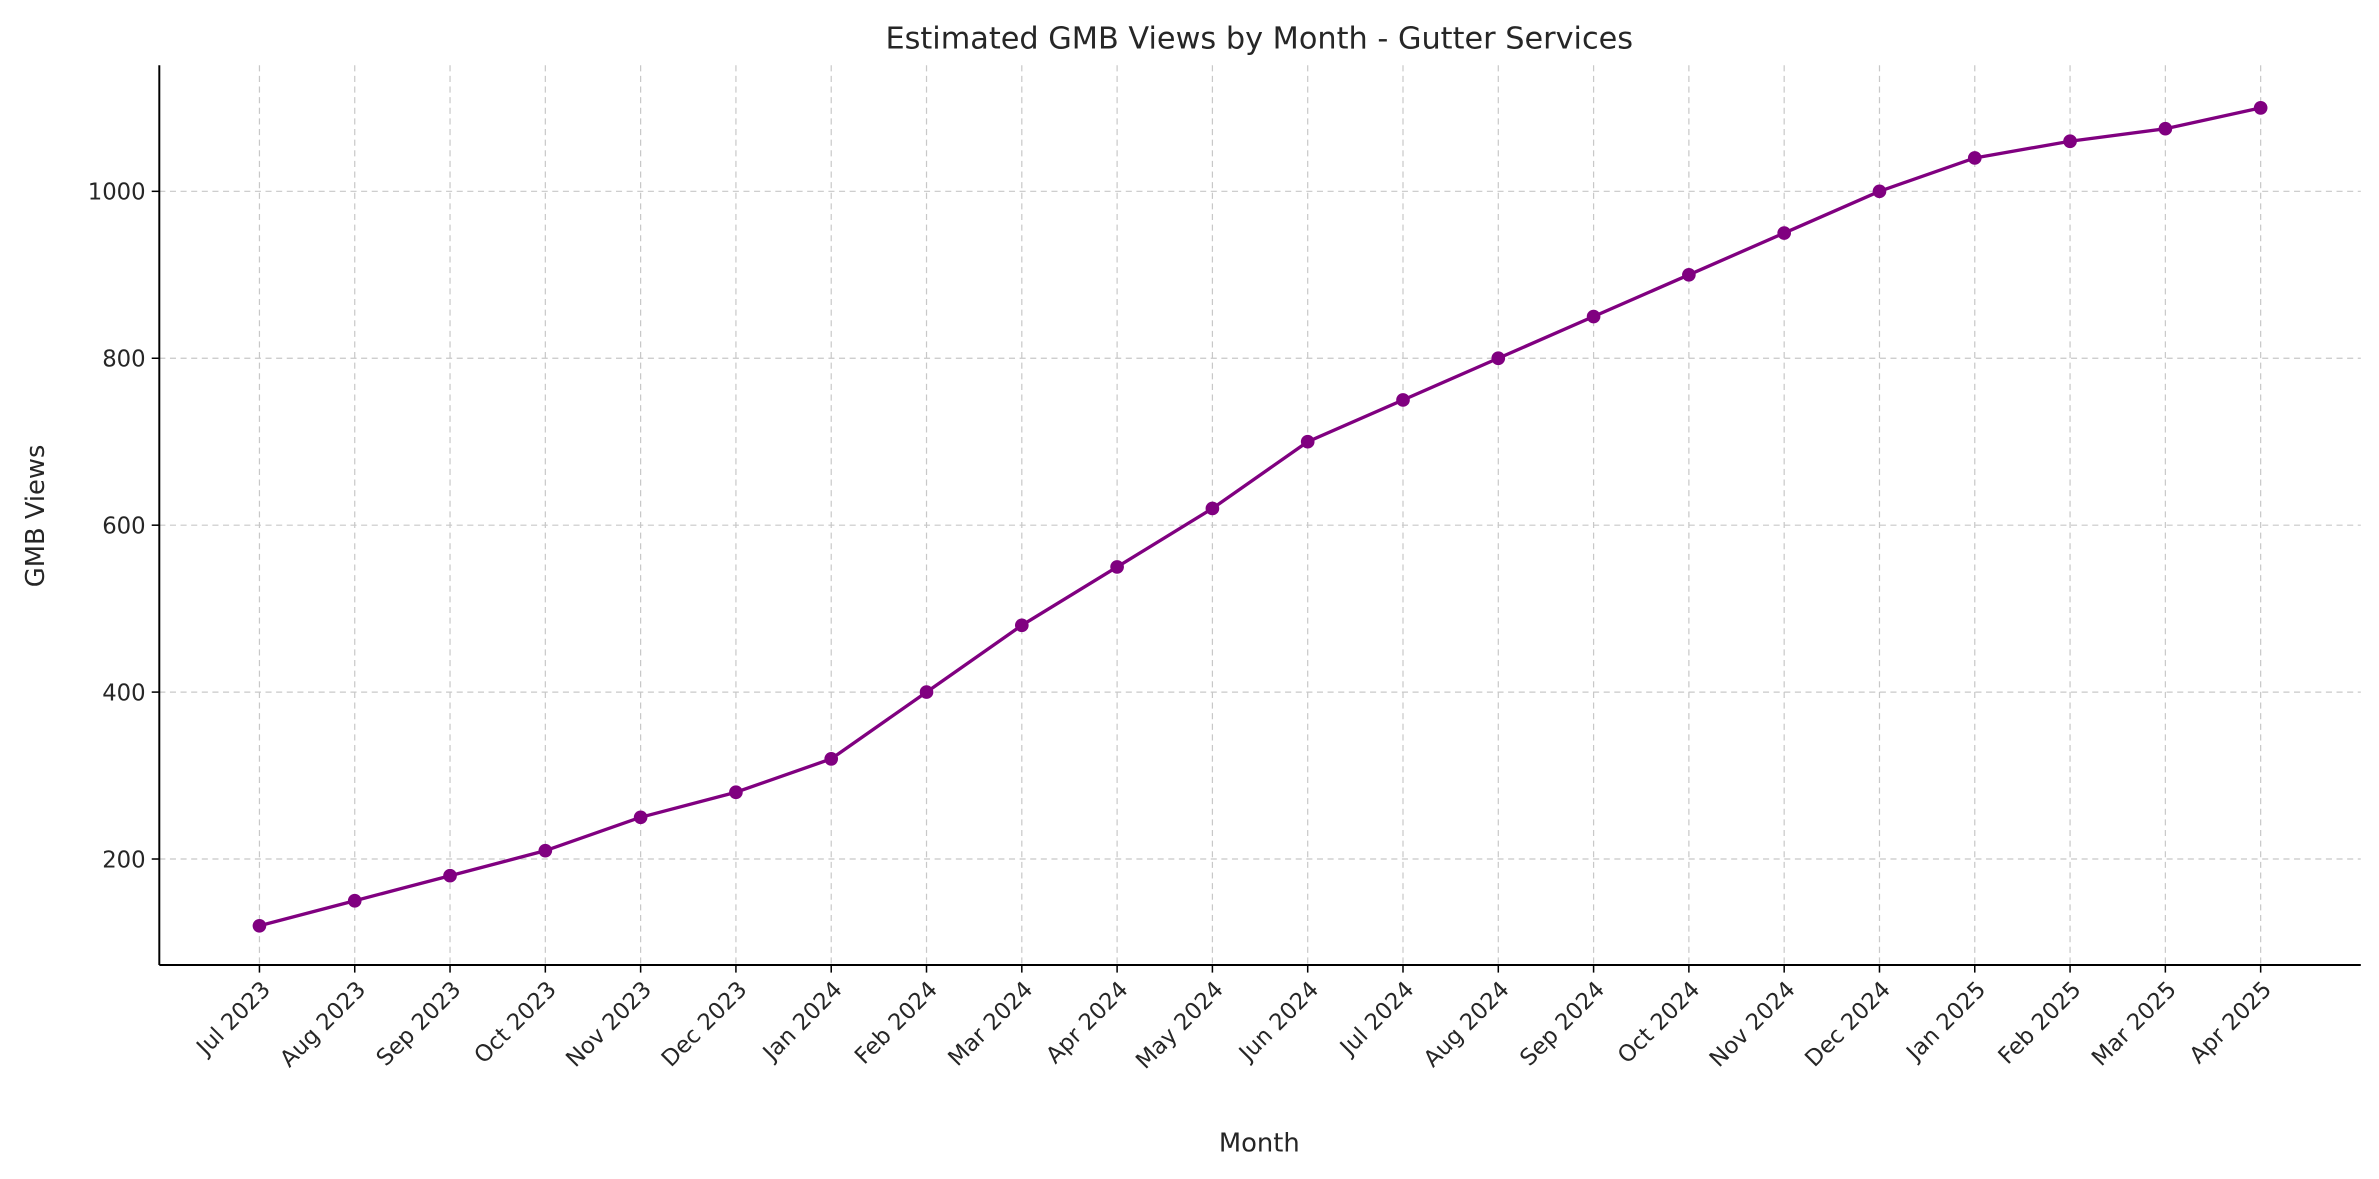 This screenshot has height=1179, width=2379. Describe the element at coordinates (896, 1023) in the screenshot. I see `x-tick-label: Feb 2024` at that location.